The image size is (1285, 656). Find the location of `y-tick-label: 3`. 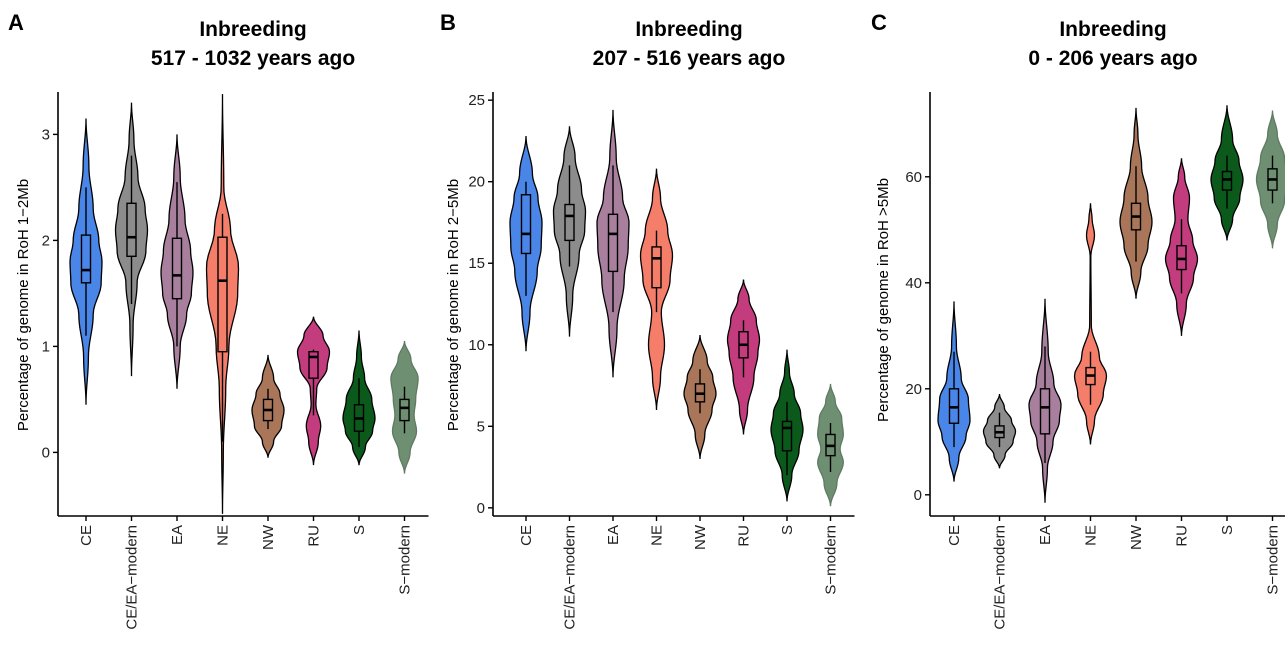

y-tick-label: 3 is located at coordinates (46, 134).